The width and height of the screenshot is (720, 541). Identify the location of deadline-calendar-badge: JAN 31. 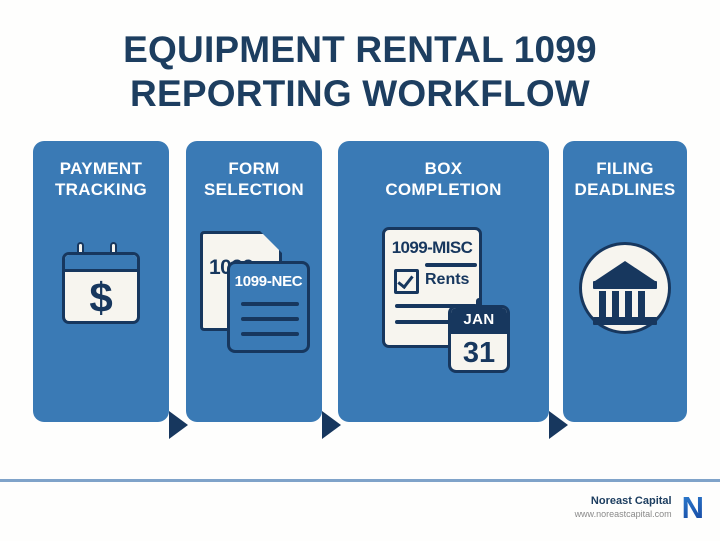
(479, 339).